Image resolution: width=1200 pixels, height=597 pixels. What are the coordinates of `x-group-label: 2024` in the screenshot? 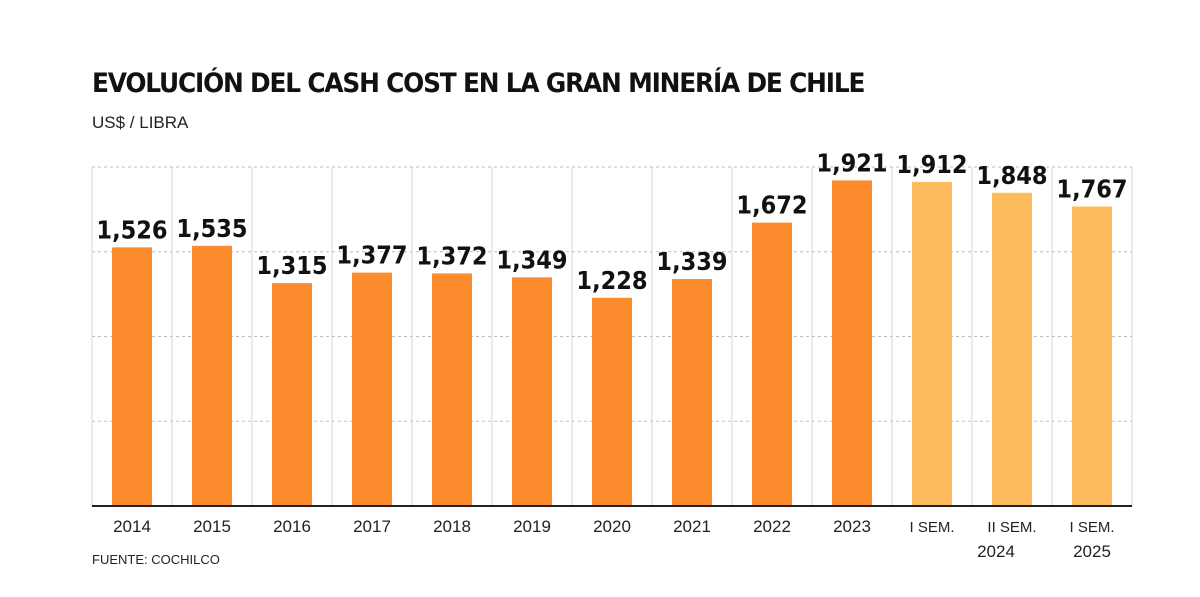 It's located at (996, 551).